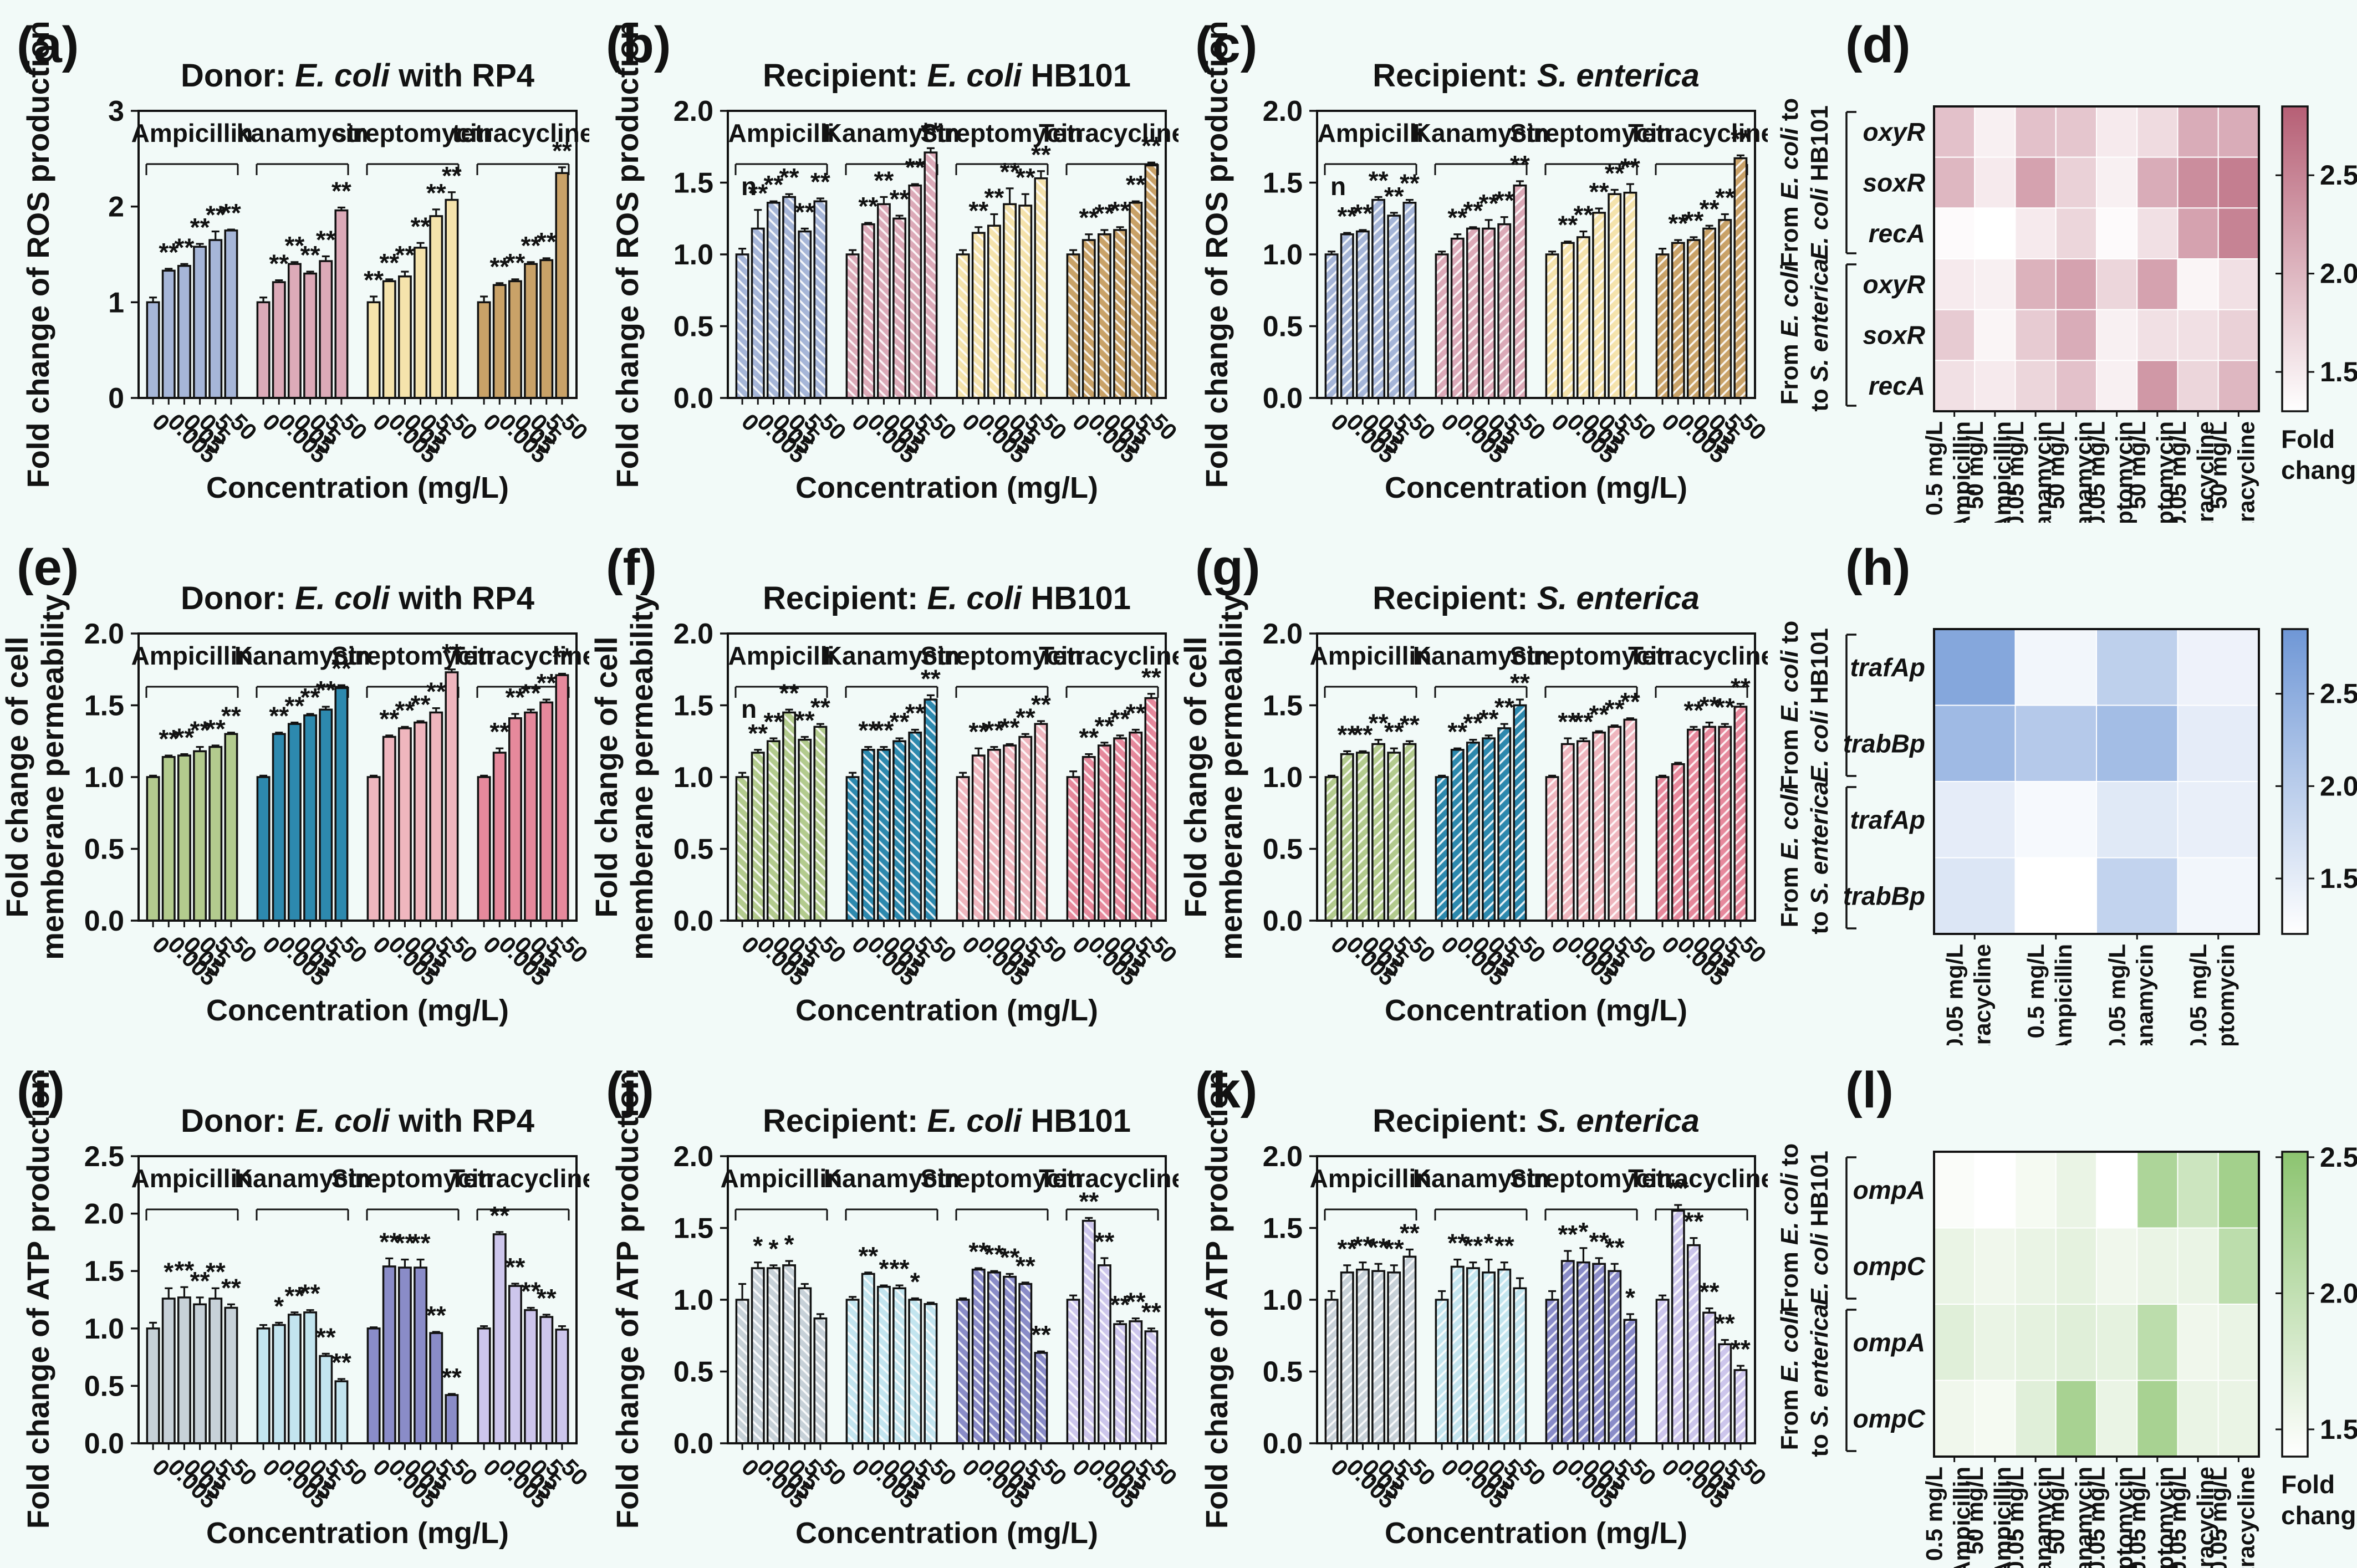  What do you see at coordinates (2339, 372) in the screenshot?
I see `colorbar-tick-label: 1.5` at bounding box center [2339, 372].